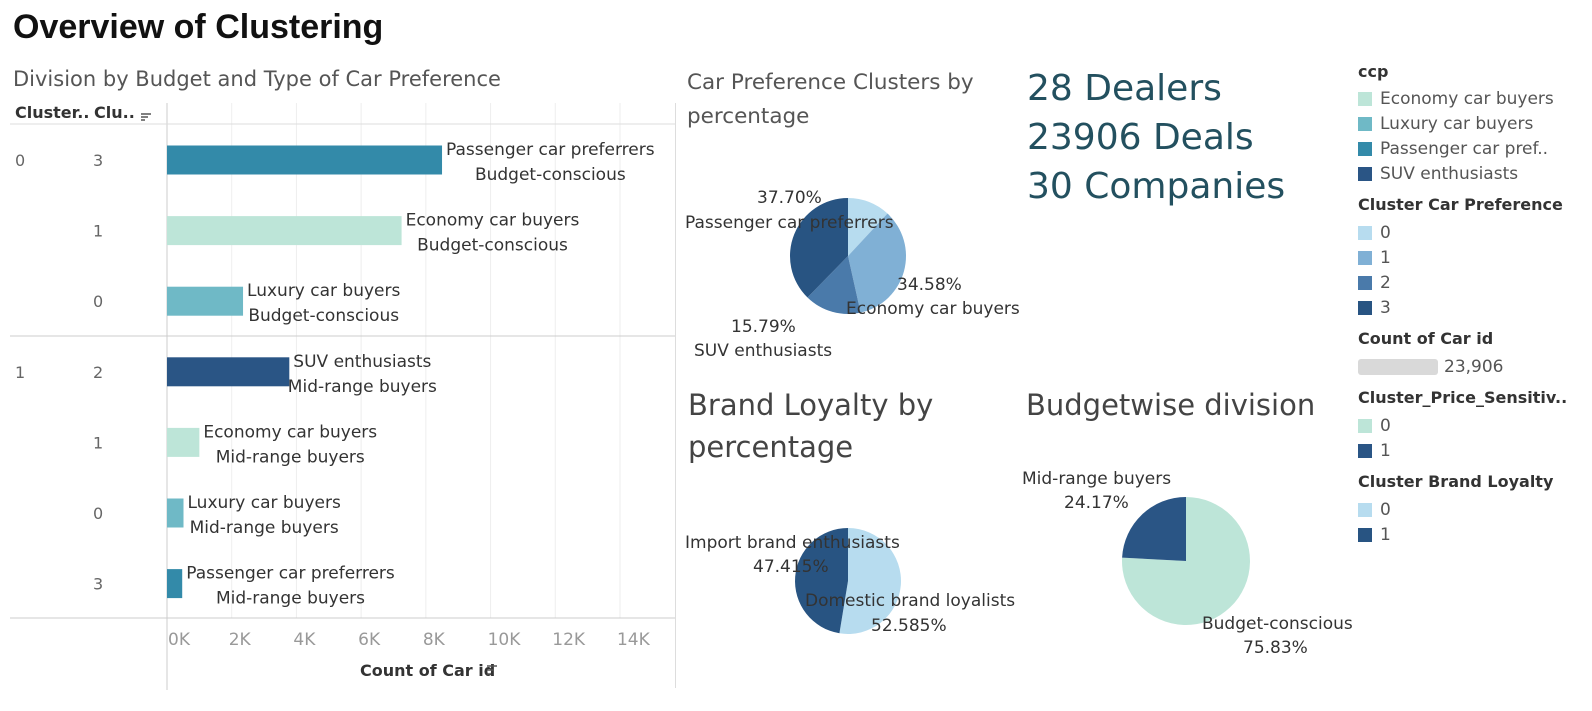 Image resolution: width=1592 pixels, height=711 pixels. I want to click on row-group-label: 0, so click(20, 160).